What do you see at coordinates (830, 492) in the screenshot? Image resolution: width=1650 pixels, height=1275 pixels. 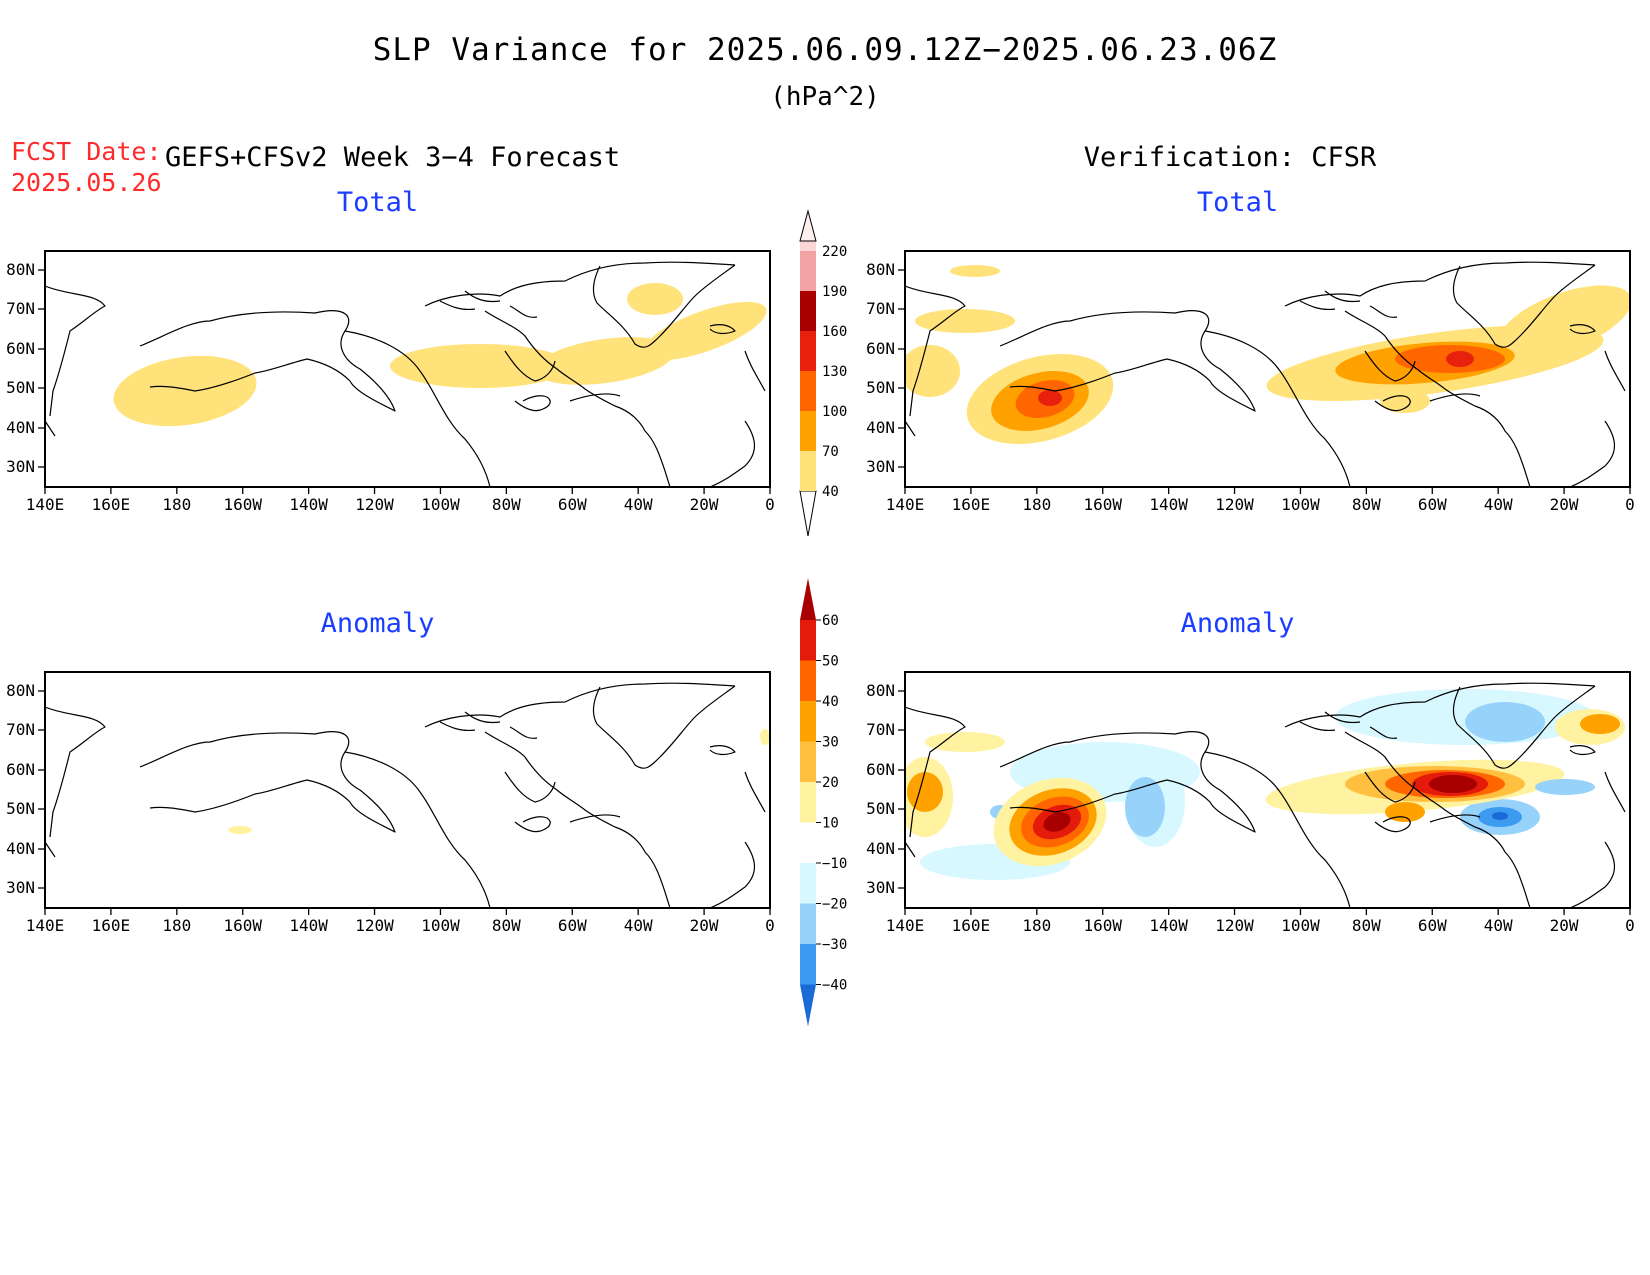 I see `colorbar-total-label: 40` at bounding box center [830, 492].